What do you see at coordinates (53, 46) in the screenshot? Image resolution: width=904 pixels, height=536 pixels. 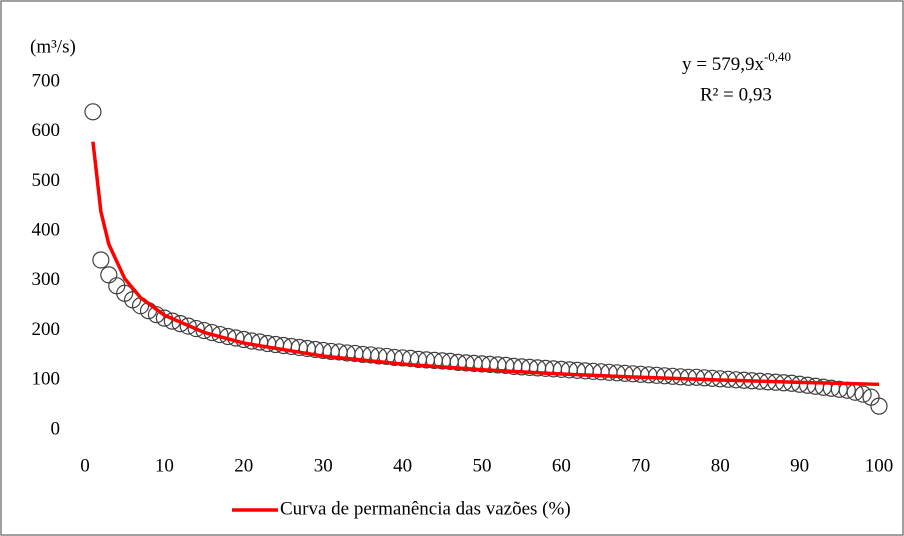 I see `y-axis-label: (m³/s)` at bounding box center [53, 46].